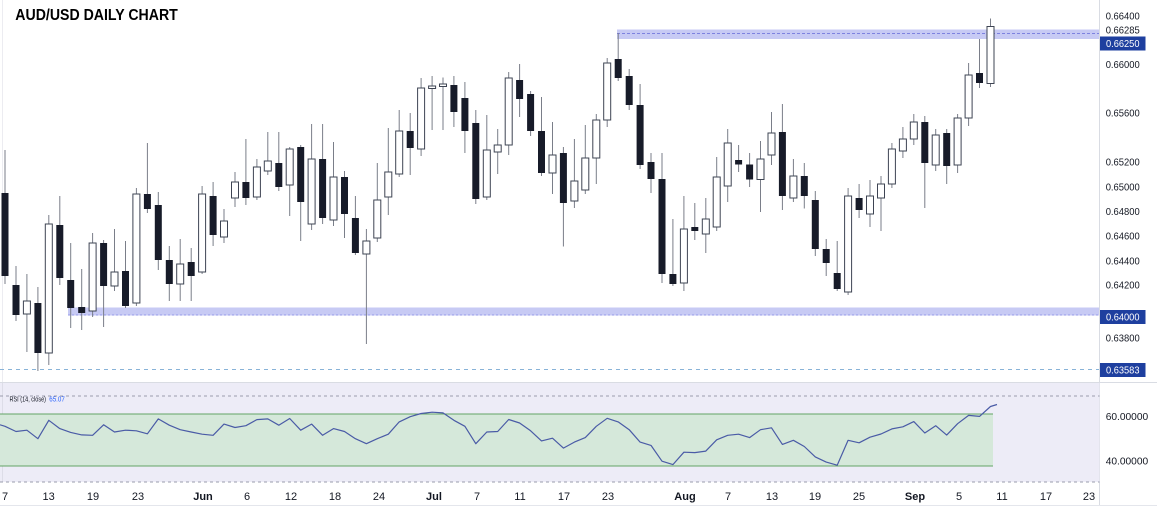 The image size is (1157, 519). I want to click on svg-text: 40.00000, so click(1127, 462).